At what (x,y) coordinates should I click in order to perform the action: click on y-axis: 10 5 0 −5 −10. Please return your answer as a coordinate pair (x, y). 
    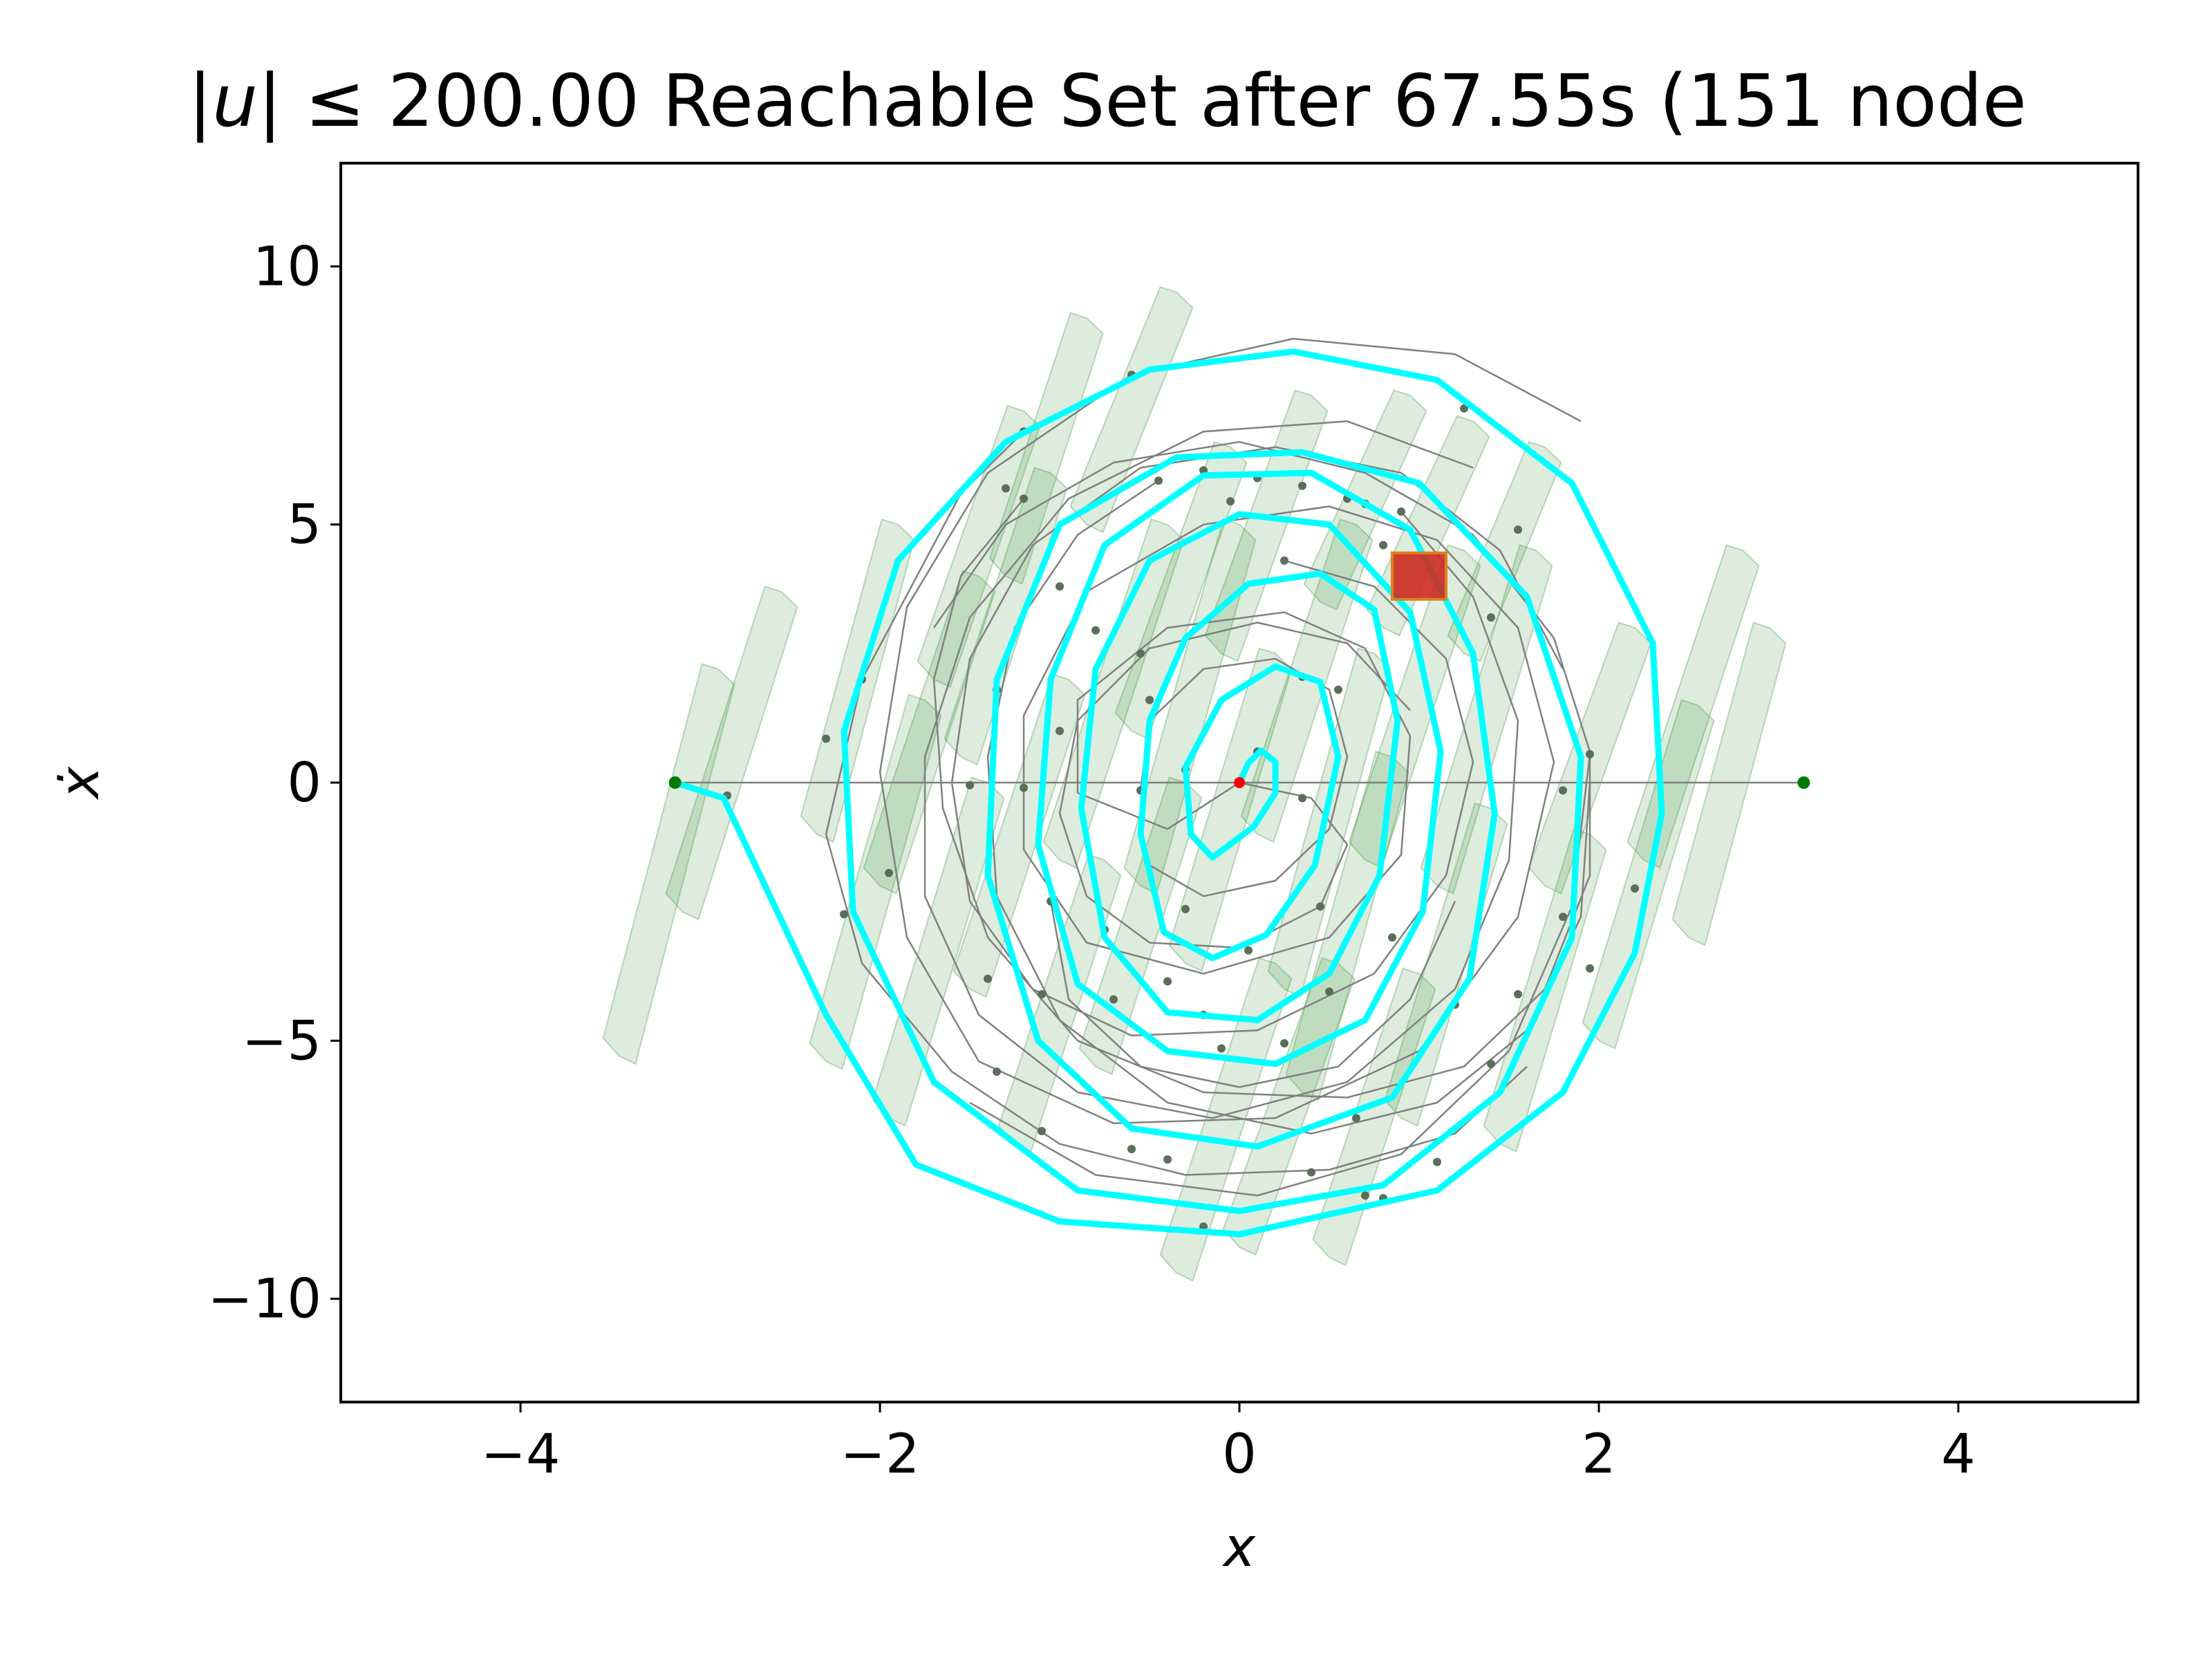
    Looking at the image, I should click on (274, 784).